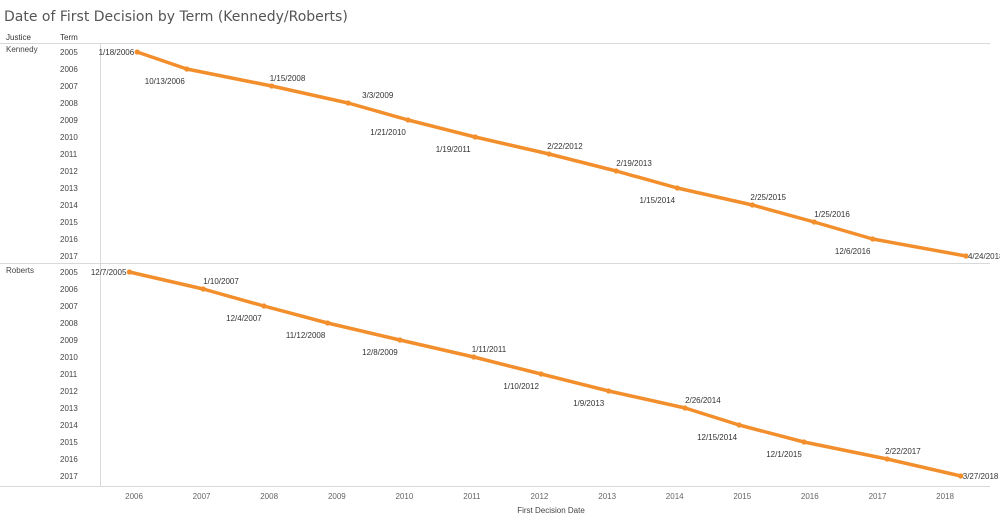  Describe the element at coordinates (551, 510) in the screenshot. I see `x-axis-label: First Decision Date` at that location.